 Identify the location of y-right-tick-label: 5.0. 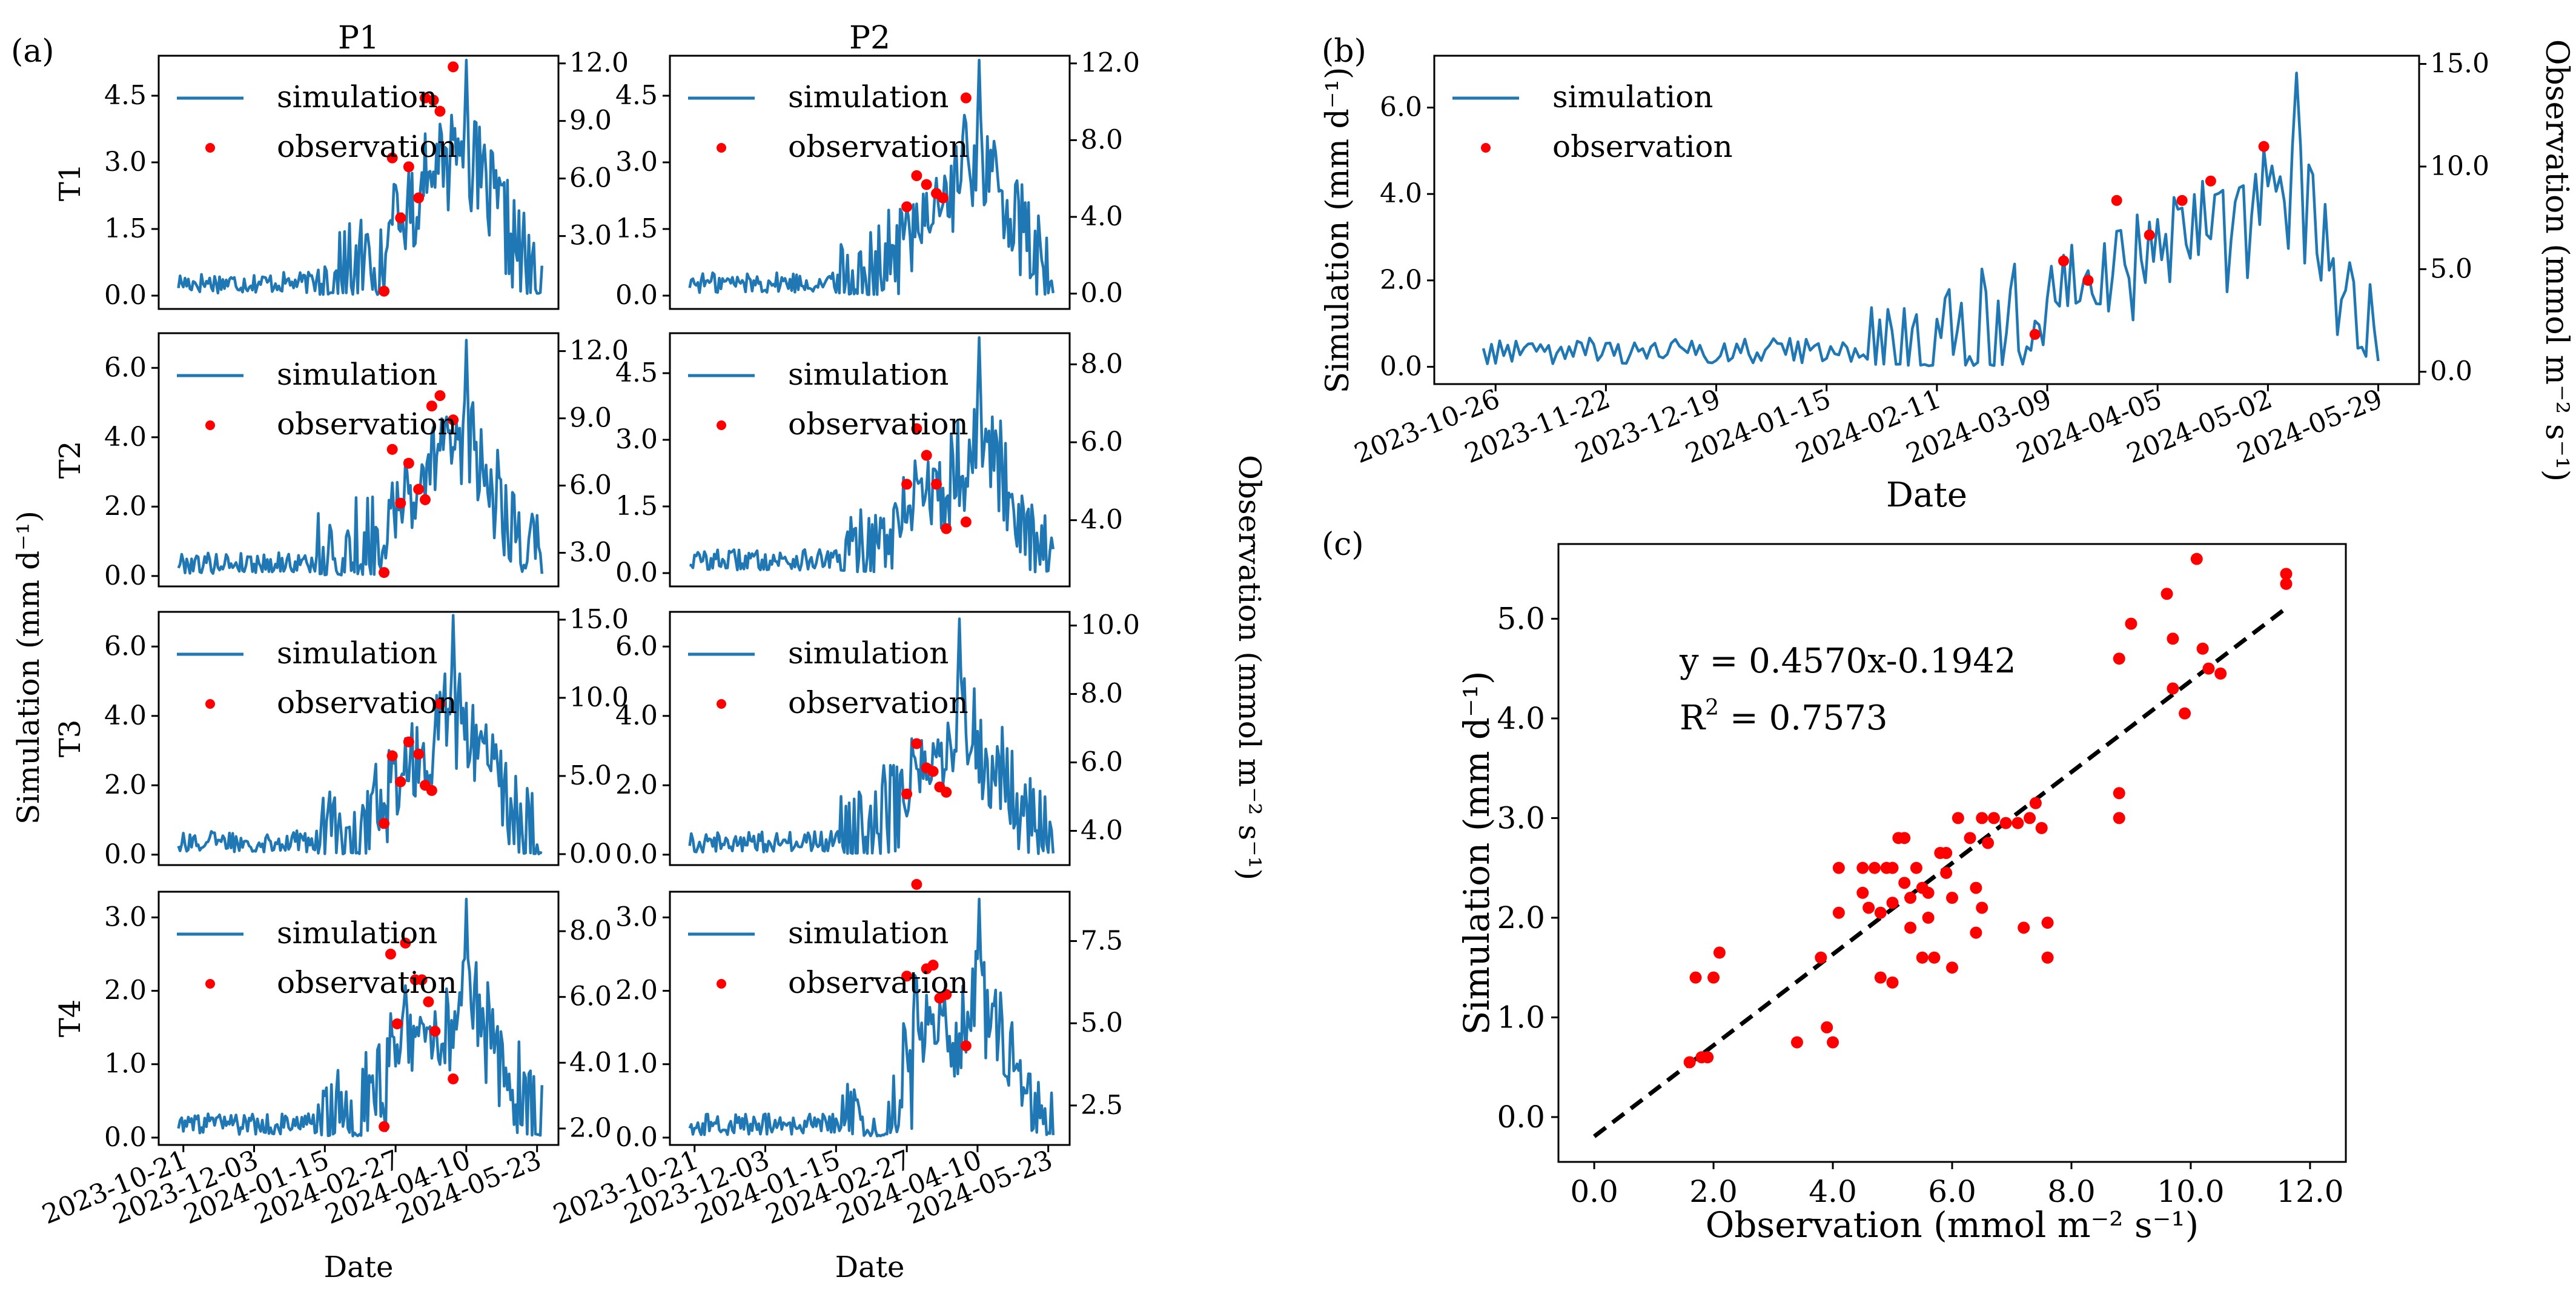
(590, 776).